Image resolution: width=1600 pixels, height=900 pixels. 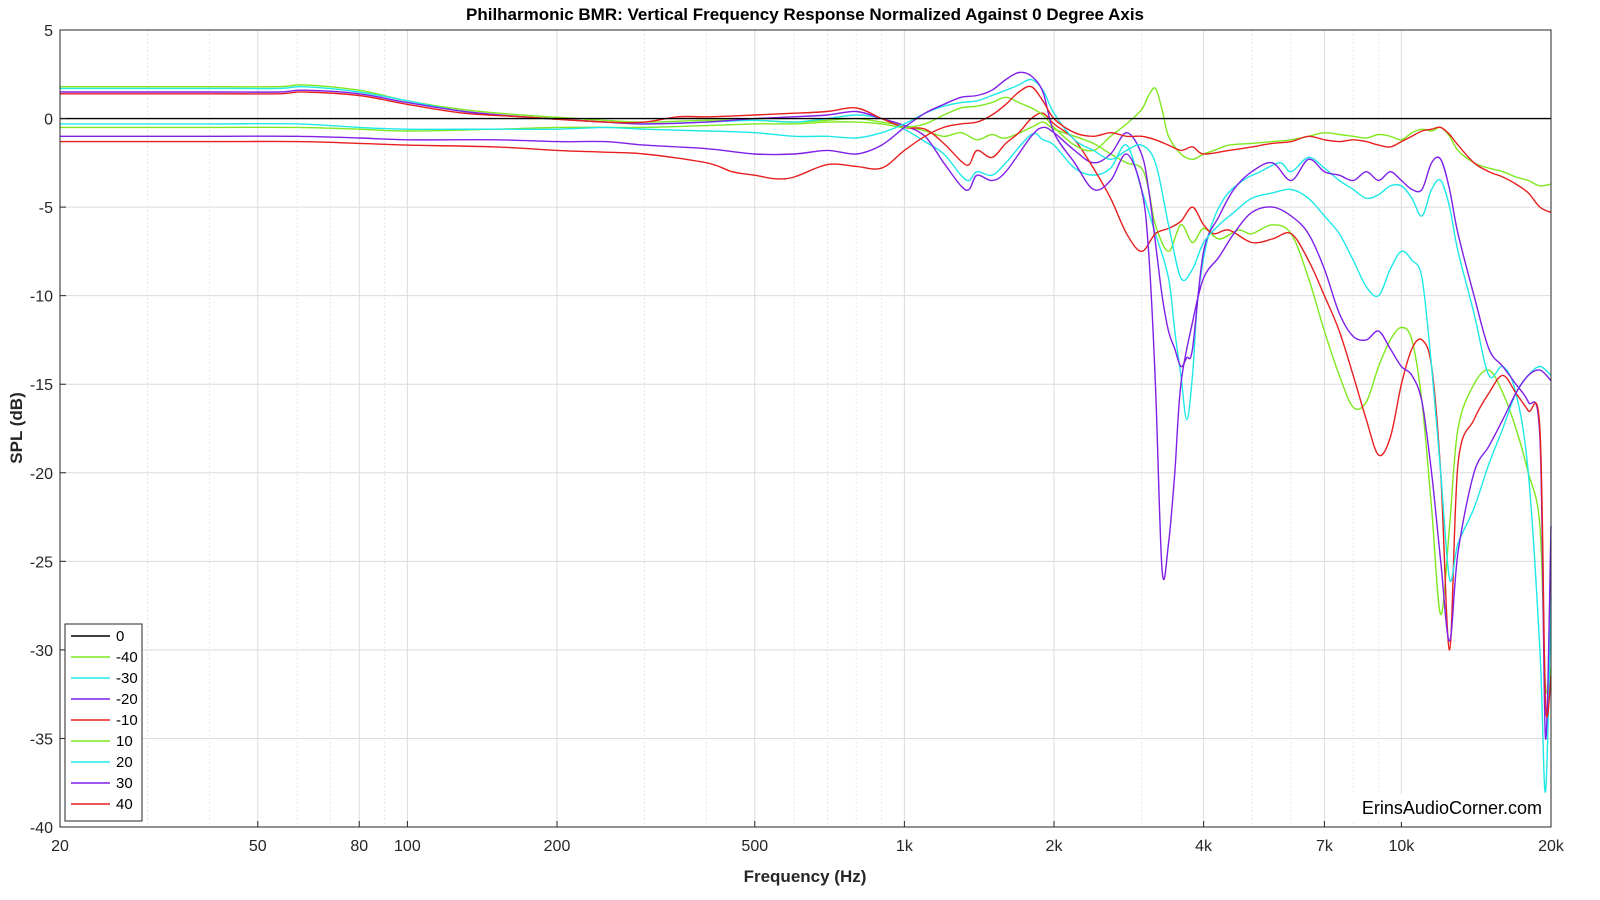 I want to click on y-tick-label: -40, so click(x=41, y=828).